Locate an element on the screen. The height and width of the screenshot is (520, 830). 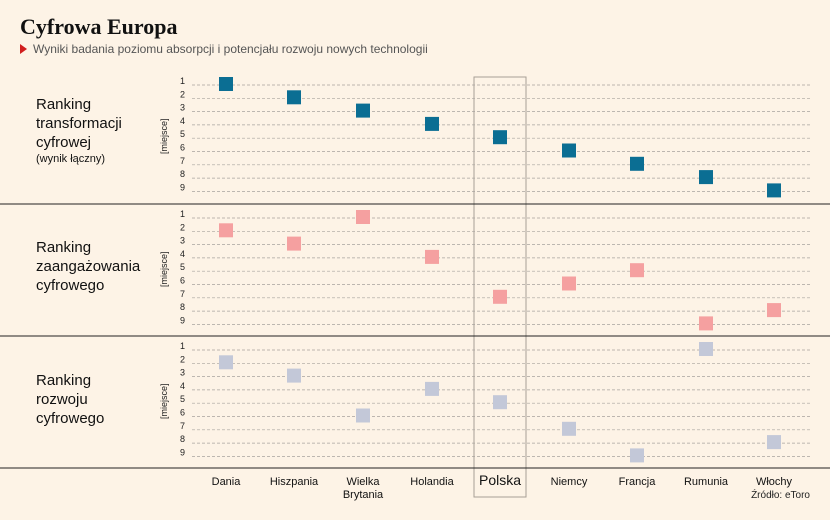
panel-label-line: transformacji is located at coordinates (79, 123).